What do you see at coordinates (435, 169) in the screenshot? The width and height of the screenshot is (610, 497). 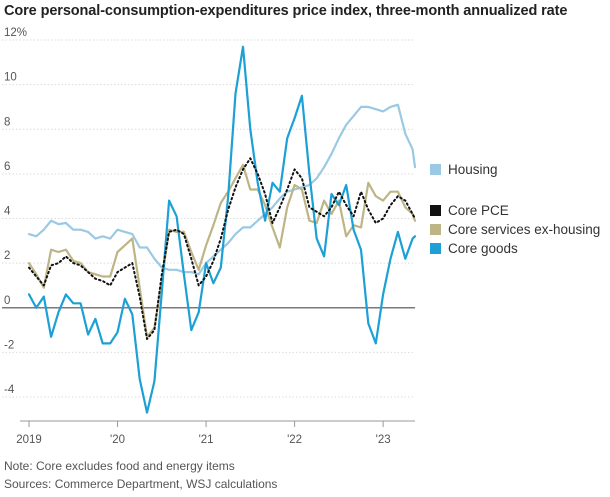 I see `legend-swatch-housing` at bounding box center [435, 169].